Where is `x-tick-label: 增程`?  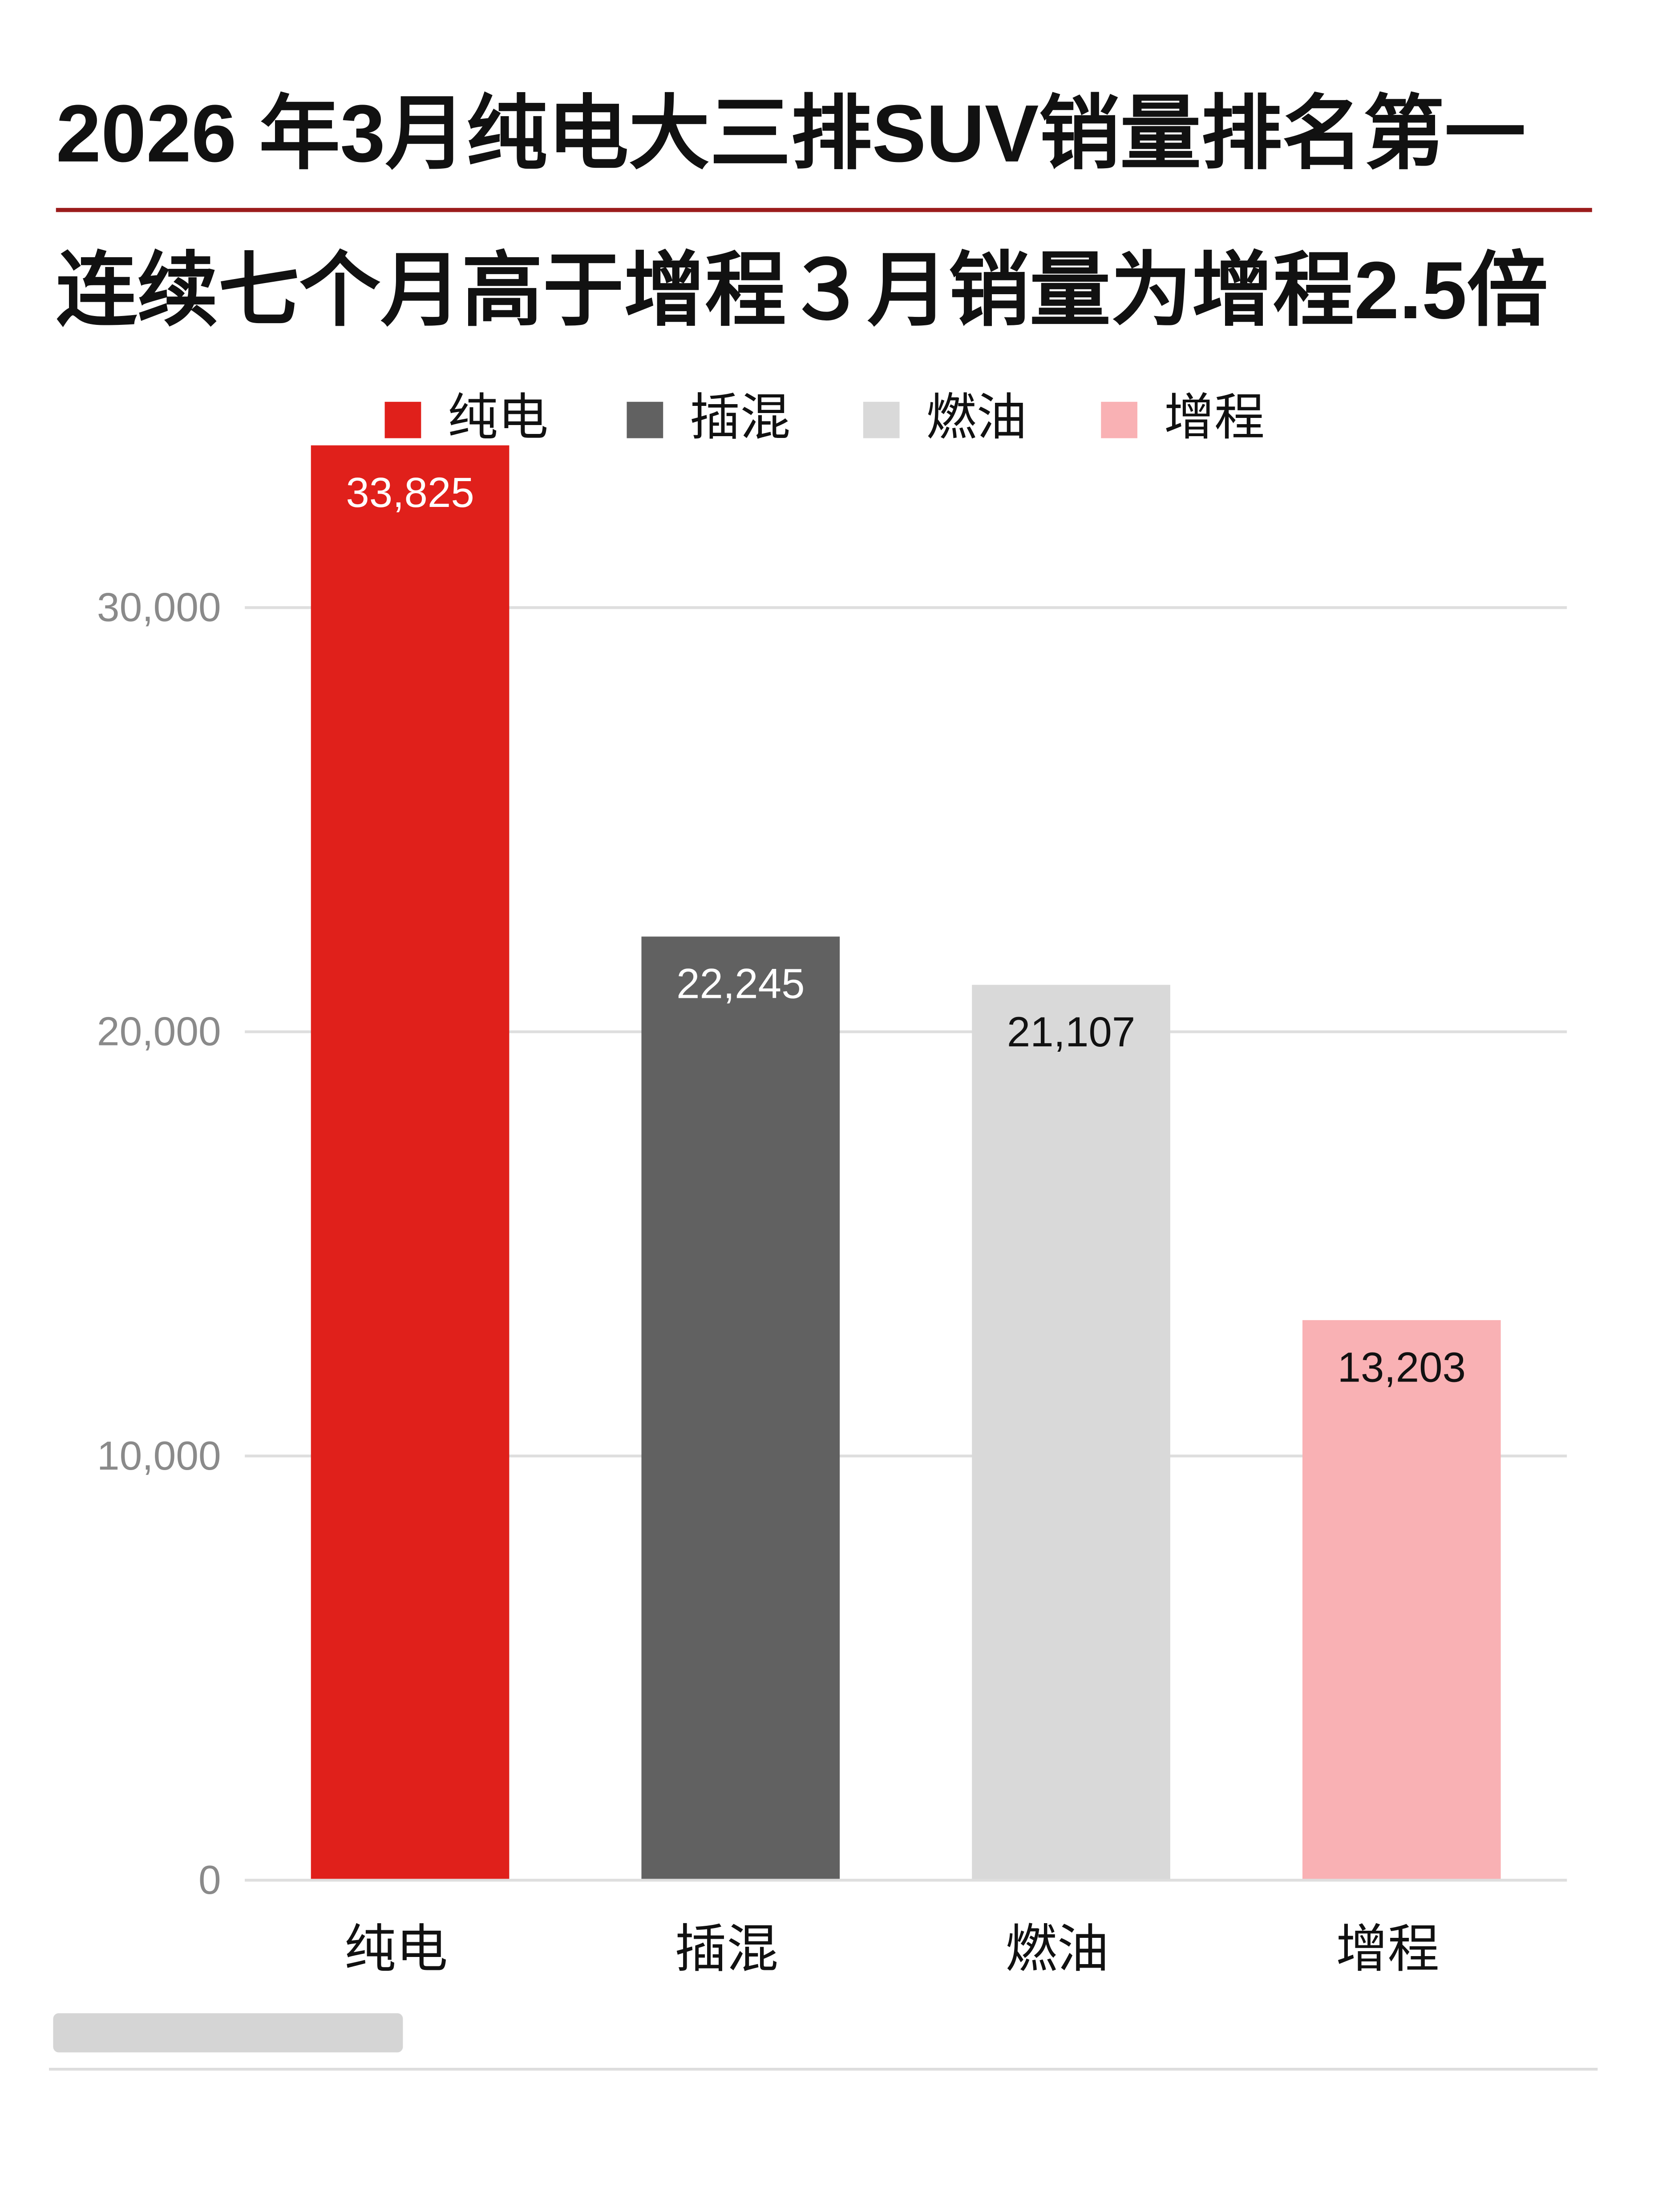
x-tick-label: 增程 is located at coordinates (1388, 1949).